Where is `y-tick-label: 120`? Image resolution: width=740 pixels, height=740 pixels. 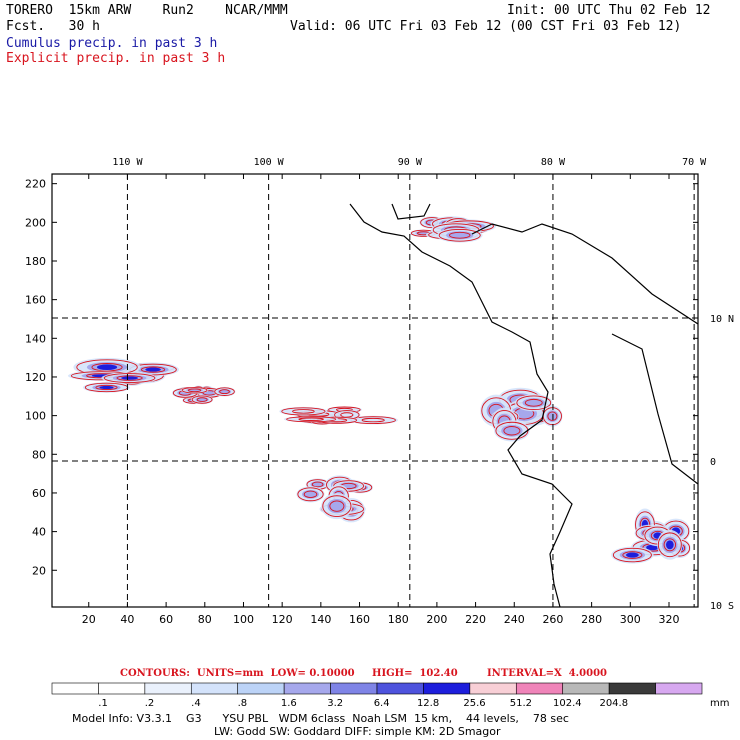
y-tick-label: 120 is located at coordinates (35, 377).